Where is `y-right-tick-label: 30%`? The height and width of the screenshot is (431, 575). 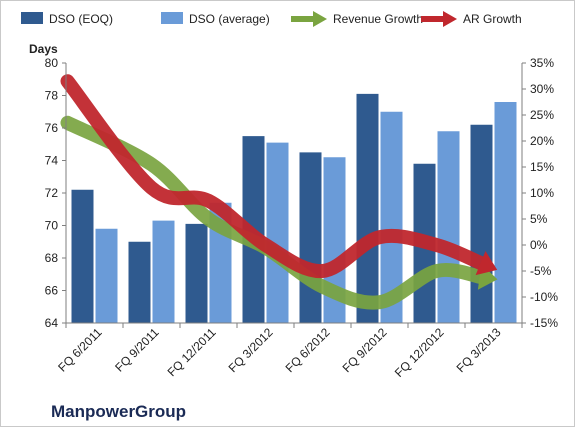
y-right-tick-label: 30% is located at coordinates (542, 89).